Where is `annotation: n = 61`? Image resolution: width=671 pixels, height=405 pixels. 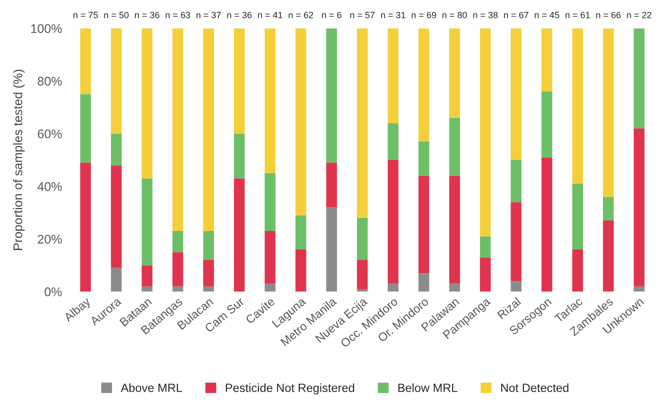
annotation: n = 61 is located at coordinates (578, 15).